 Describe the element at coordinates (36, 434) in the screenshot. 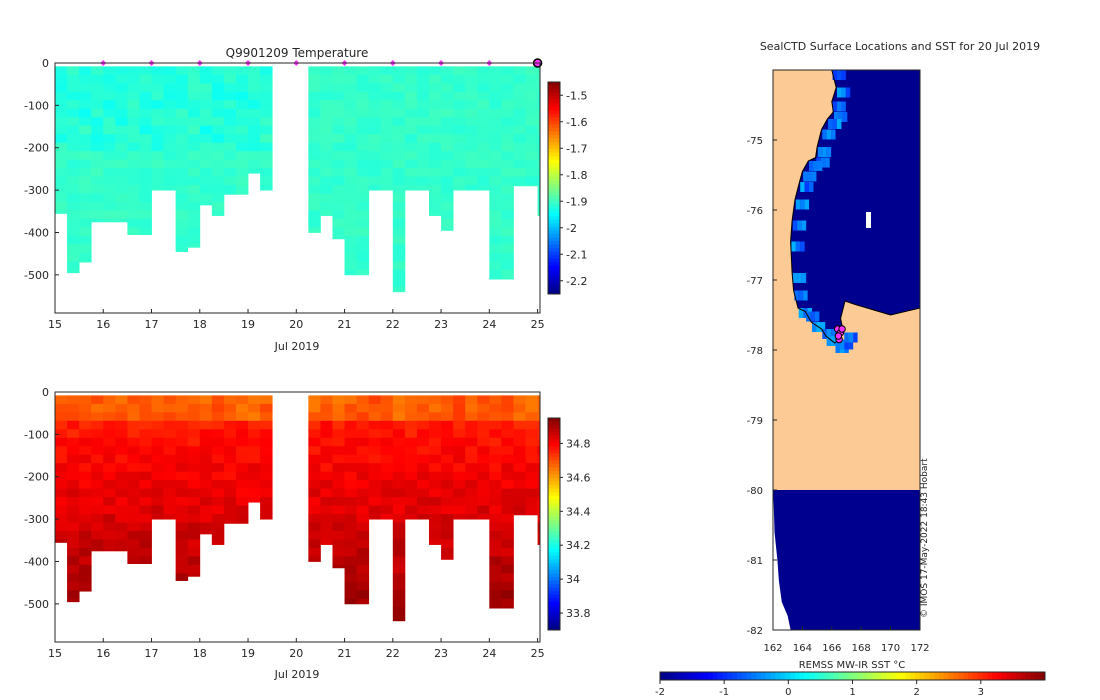

I see `y-tick-label: -100` at that location.